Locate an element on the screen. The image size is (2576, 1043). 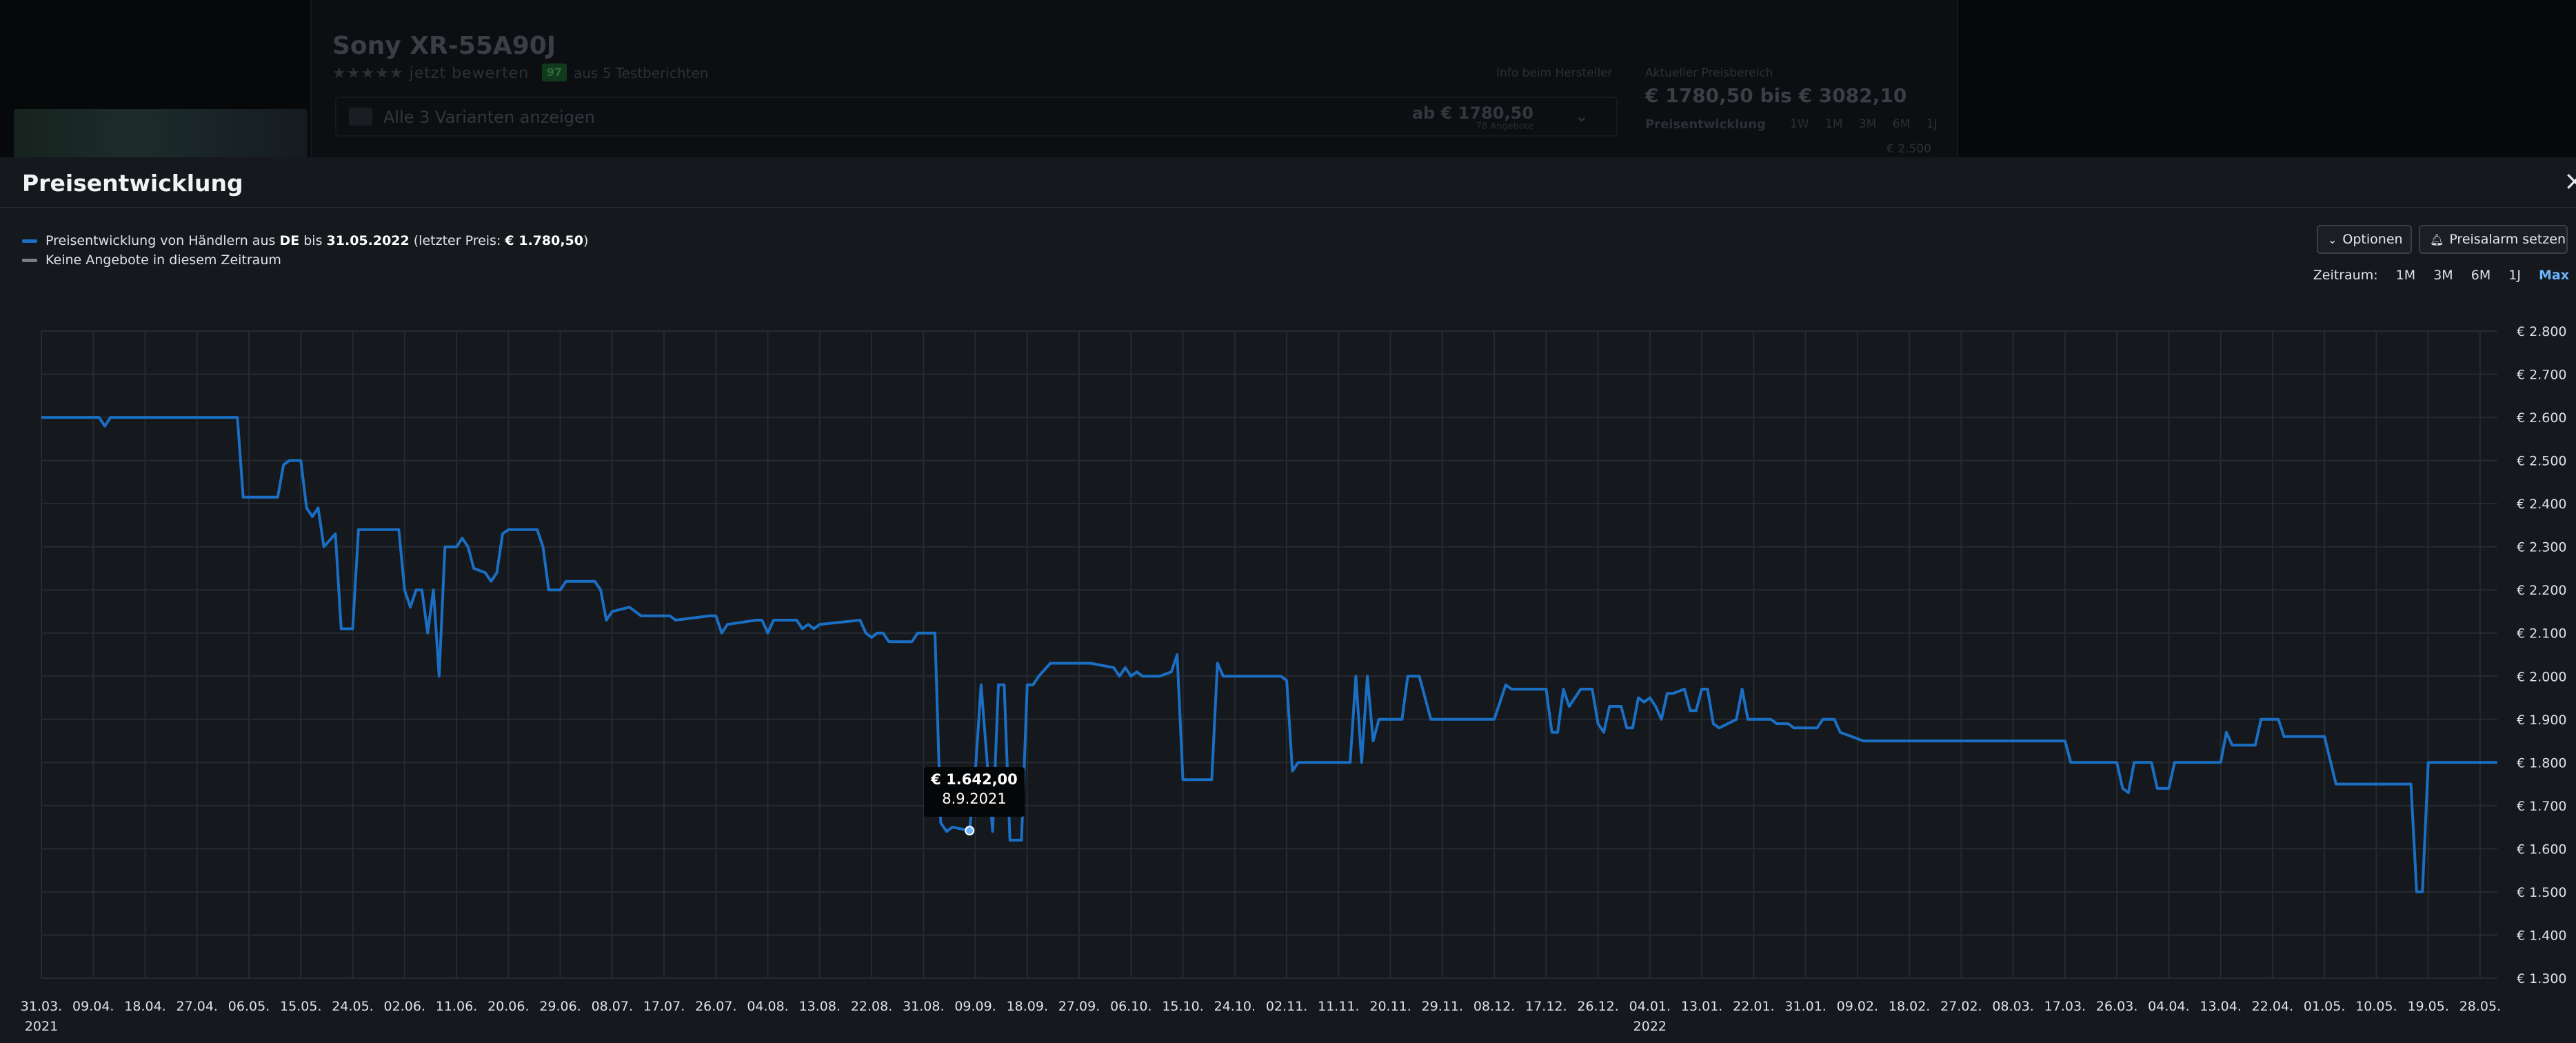
price-tooltip: € 1.642,00 8.9.2021 is located at coordinates (974, 792).